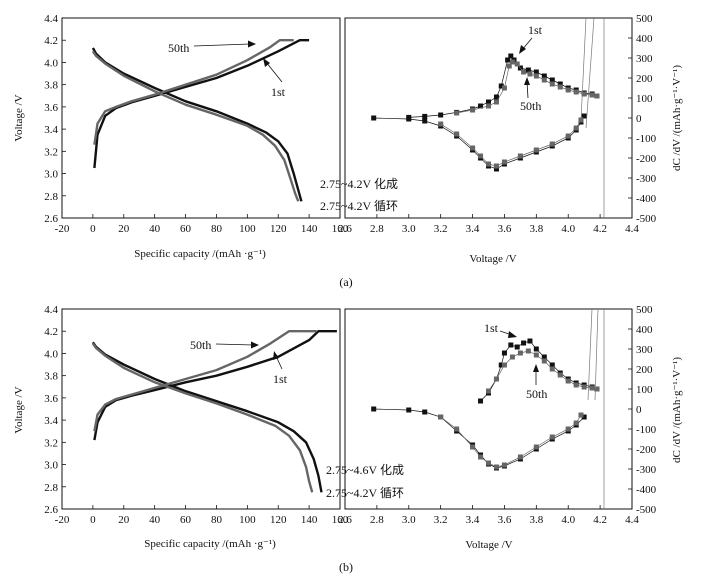  I want to click on legend-line-1: 2.75~4.6V 化成, so click(365, 470).